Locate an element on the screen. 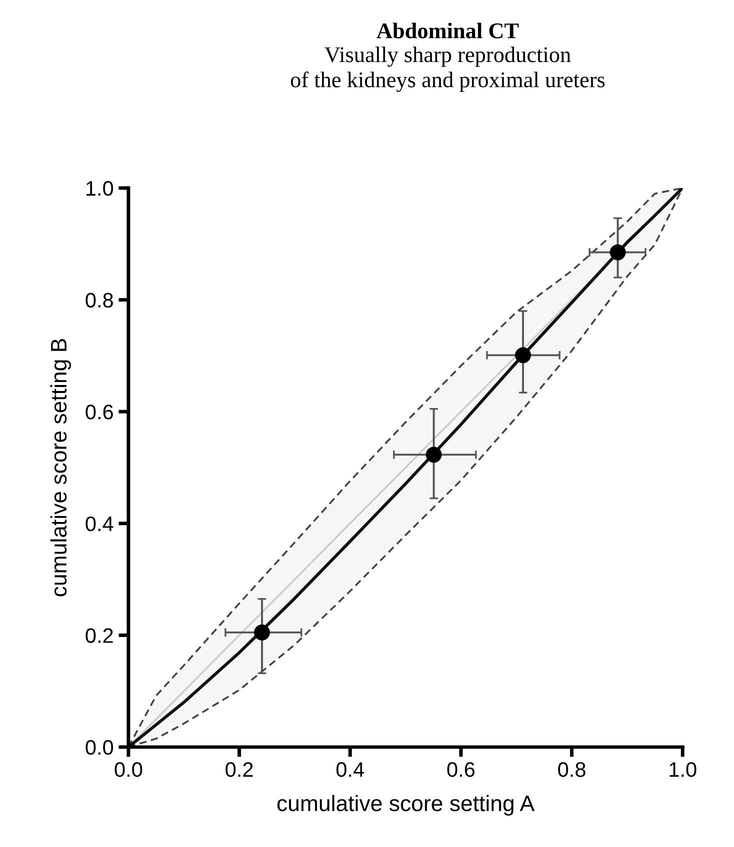 The height and width of the screenshot is (847, 734). y-tick-label: 1.0 is located at coordinates (100, 188).